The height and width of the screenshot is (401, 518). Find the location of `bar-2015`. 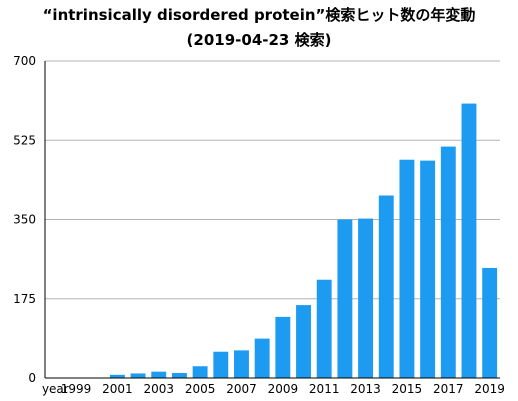

bar-2015 is located at coordinates (407, 268).